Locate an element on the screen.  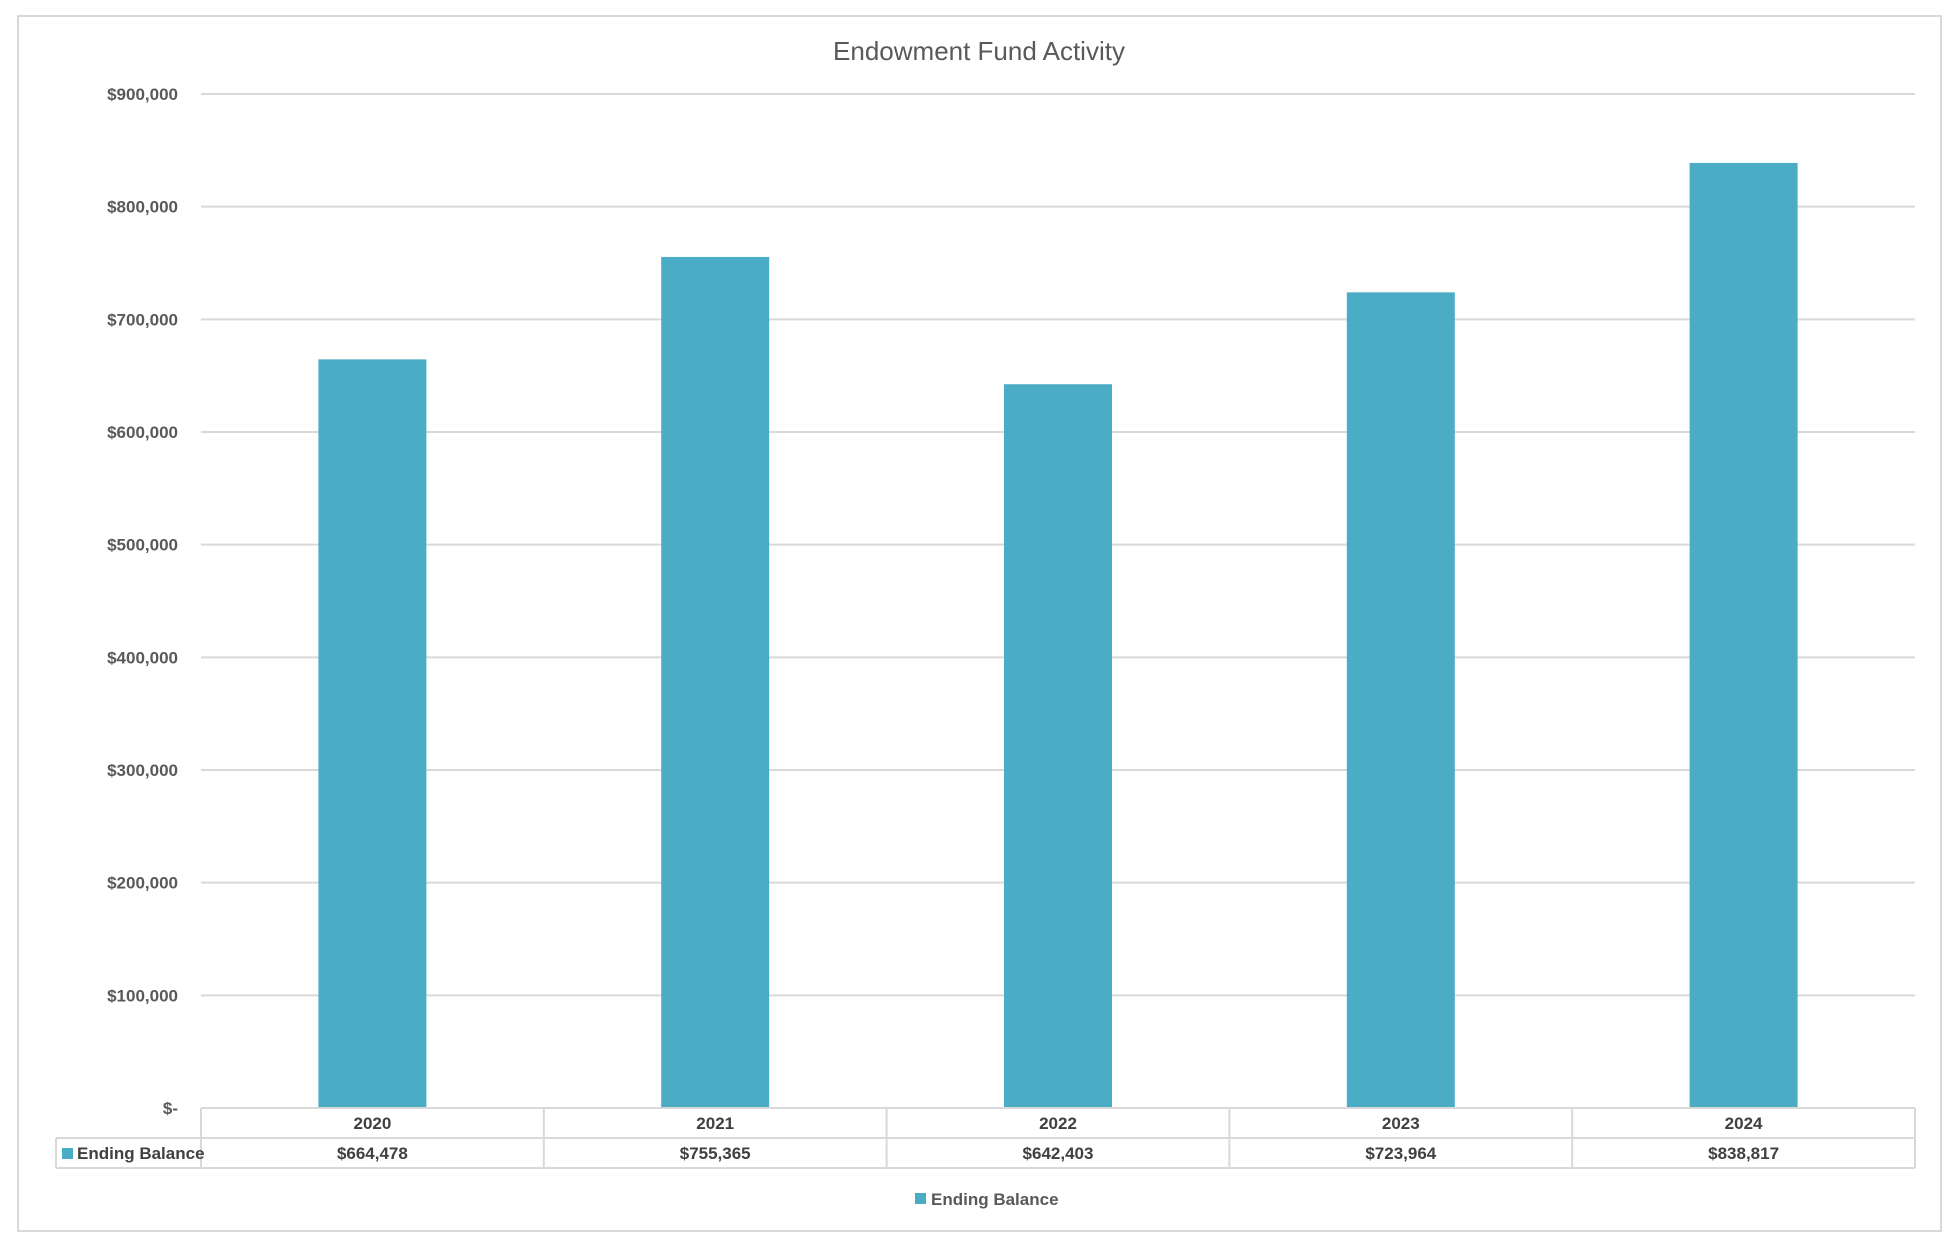
y-tick-label: $700,000 is located at coordinates (142, 319).